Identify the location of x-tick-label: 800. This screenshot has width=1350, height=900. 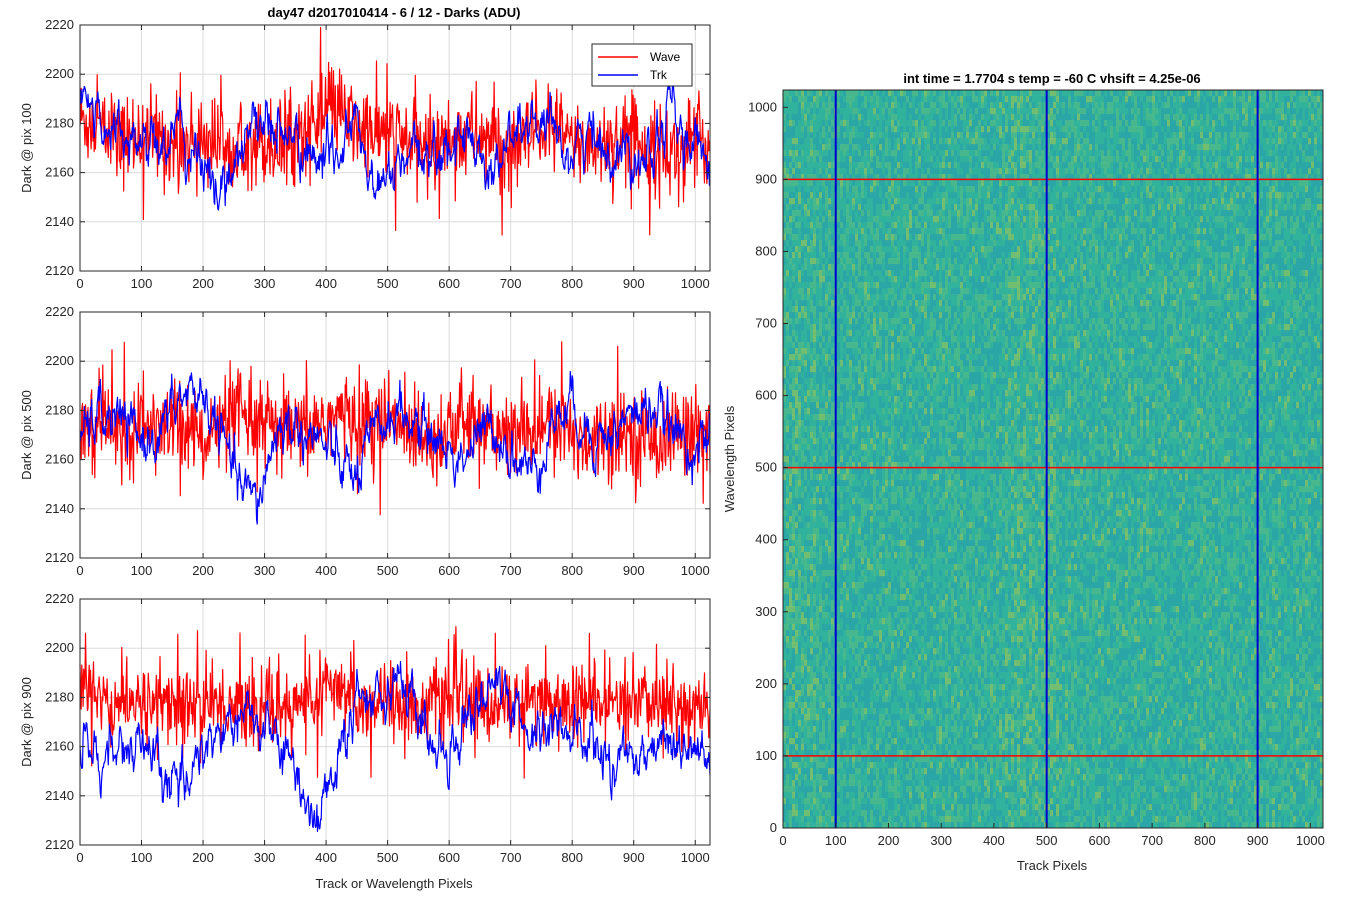
(572, 857).